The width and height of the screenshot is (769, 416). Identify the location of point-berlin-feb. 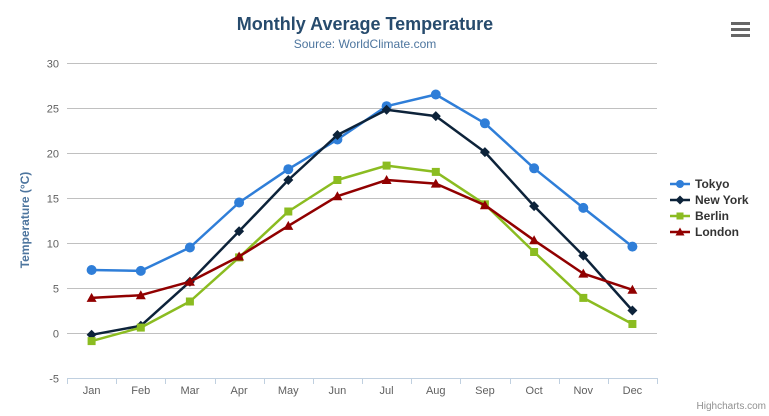
(140, 327).